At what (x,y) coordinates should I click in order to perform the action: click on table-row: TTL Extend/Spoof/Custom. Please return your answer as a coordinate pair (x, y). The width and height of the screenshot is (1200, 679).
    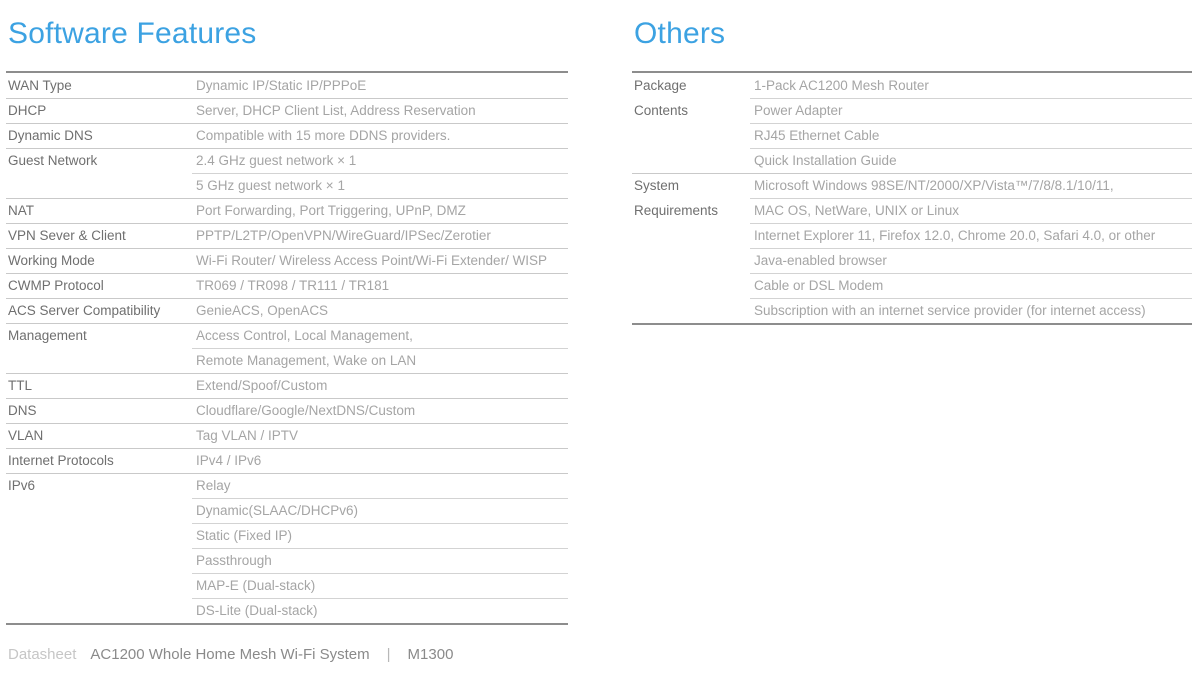
    Looking at the image, I should click on (287, 385).